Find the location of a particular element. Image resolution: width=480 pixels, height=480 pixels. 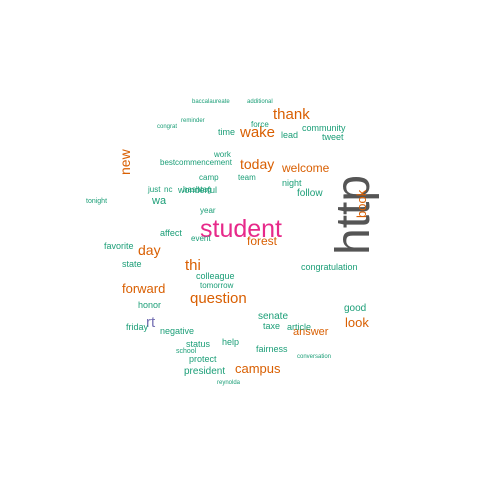

word-tonight: tonight is located at coordinates (97, 201).